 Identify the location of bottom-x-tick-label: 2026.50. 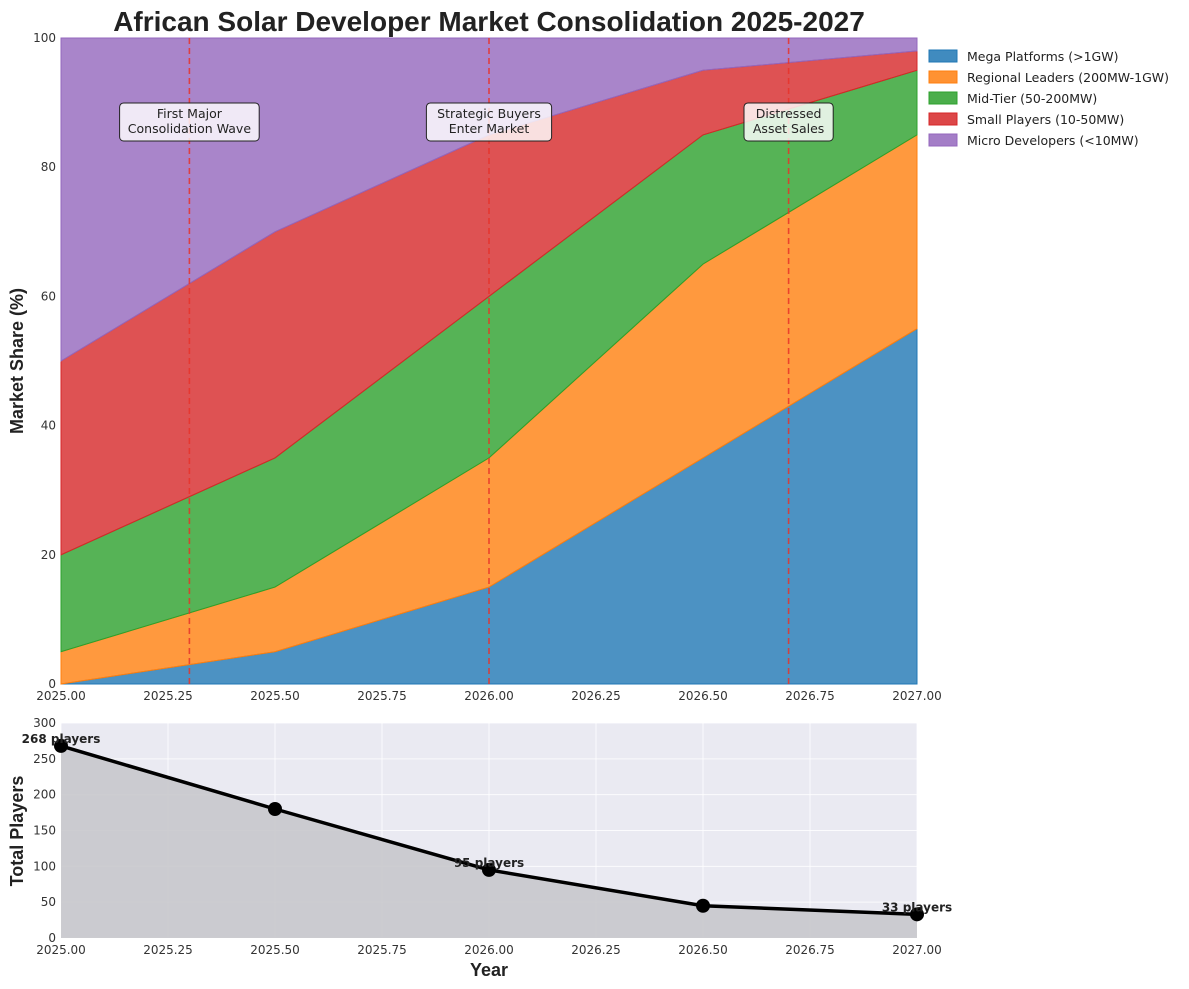
(703, 950).